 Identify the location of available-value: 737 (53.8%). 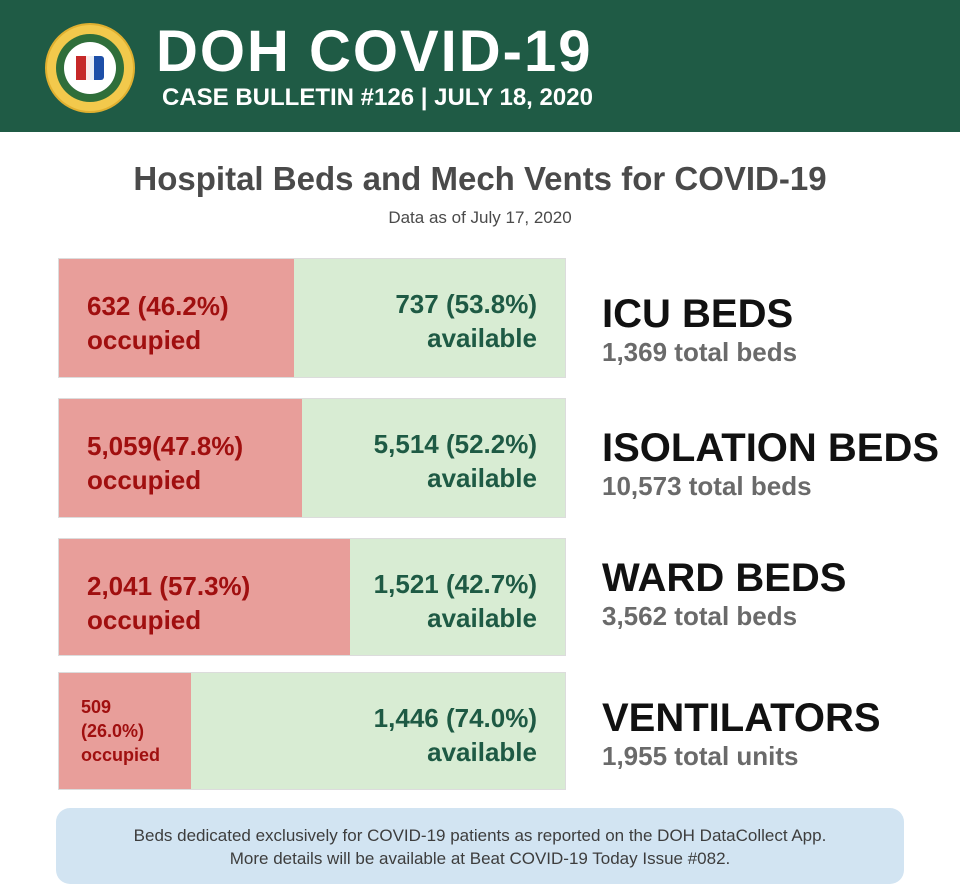
(466, 304).